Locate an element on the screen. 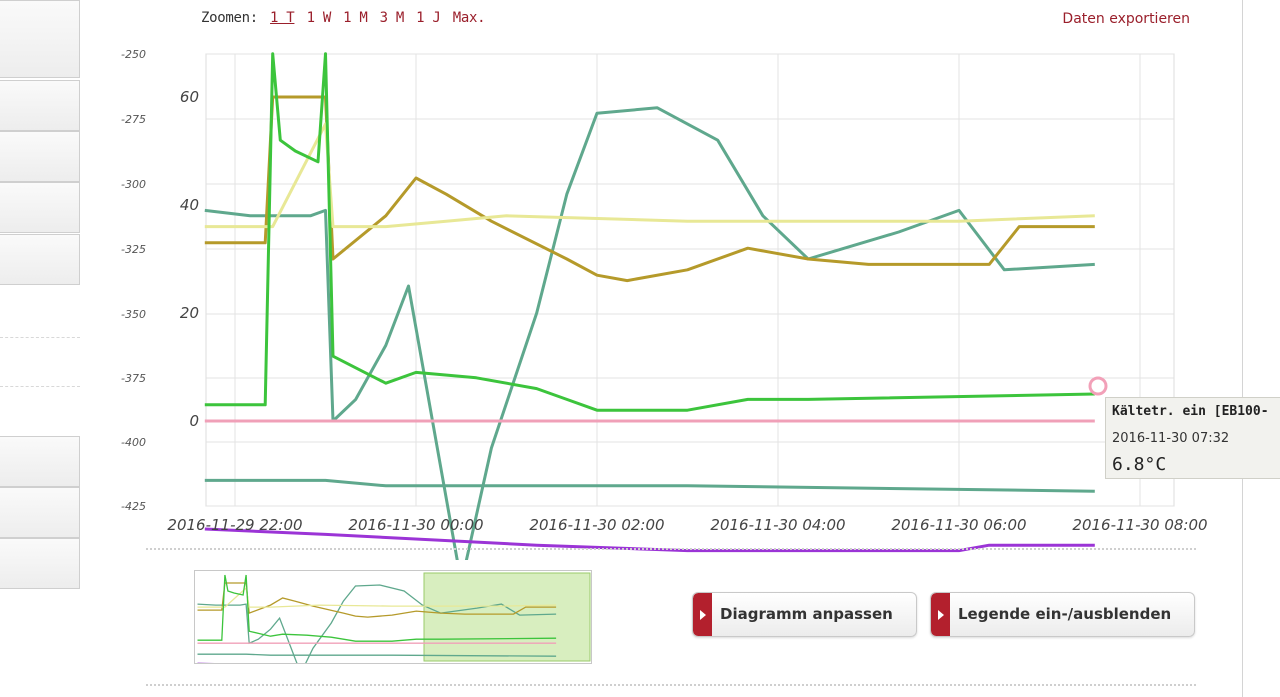 The image size is (1280, 697). y-tick-label: -400 is located at coordinates (133, 442).